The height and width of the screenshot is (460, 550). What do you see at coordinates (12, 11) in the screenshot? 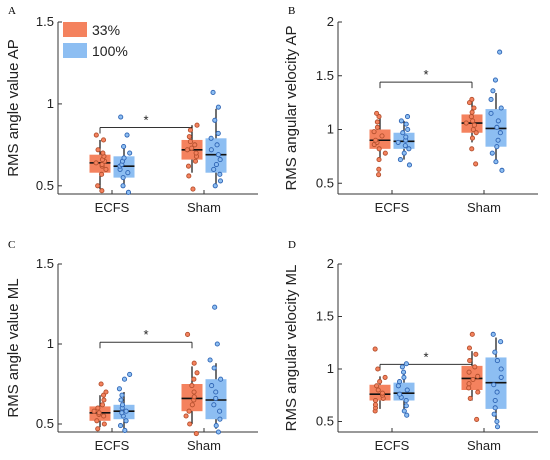
I see `panel-letter: A` at bounding box center [12, 11].